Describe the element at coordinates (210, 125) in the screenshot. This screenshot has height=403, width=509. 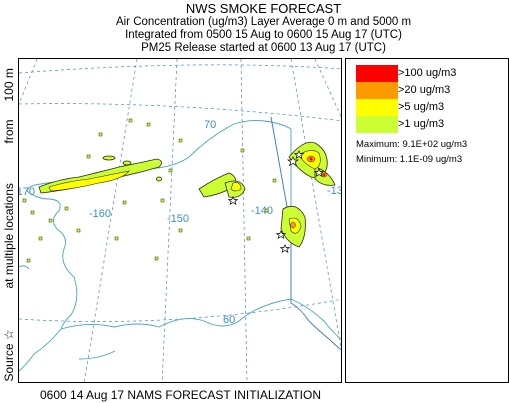
I see `lat-label: 70` at that location.